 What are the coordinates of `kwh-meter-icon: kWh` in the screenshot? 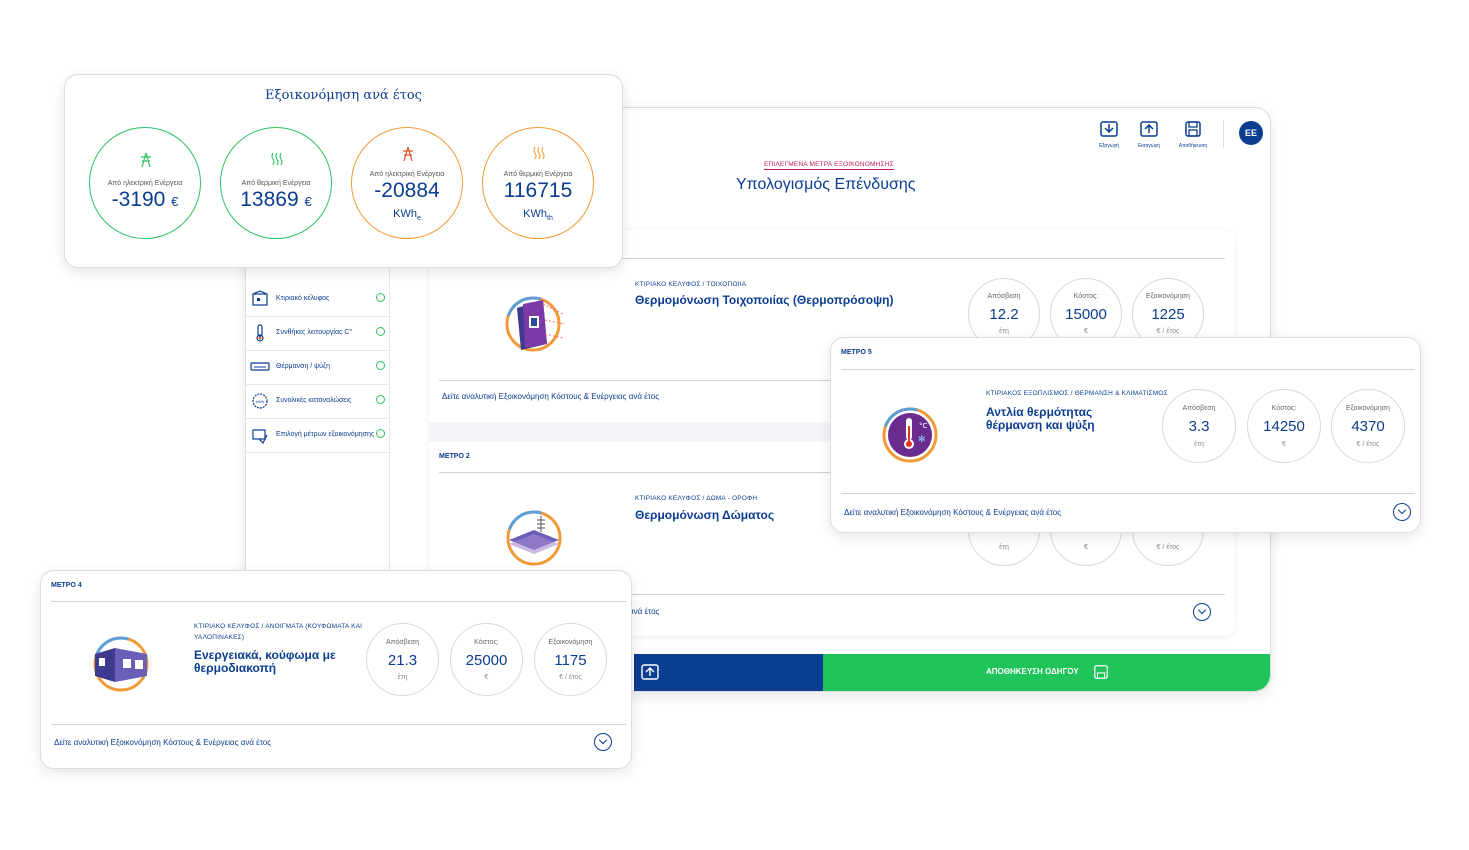 It's located at (260, 401).